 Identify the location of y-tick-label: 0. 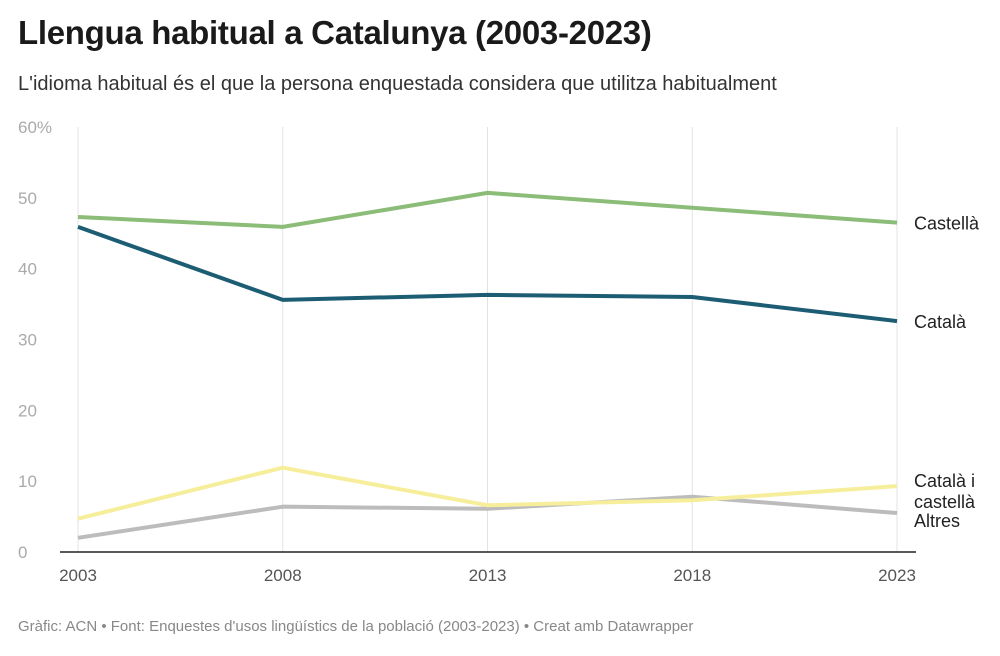
(22, 552).